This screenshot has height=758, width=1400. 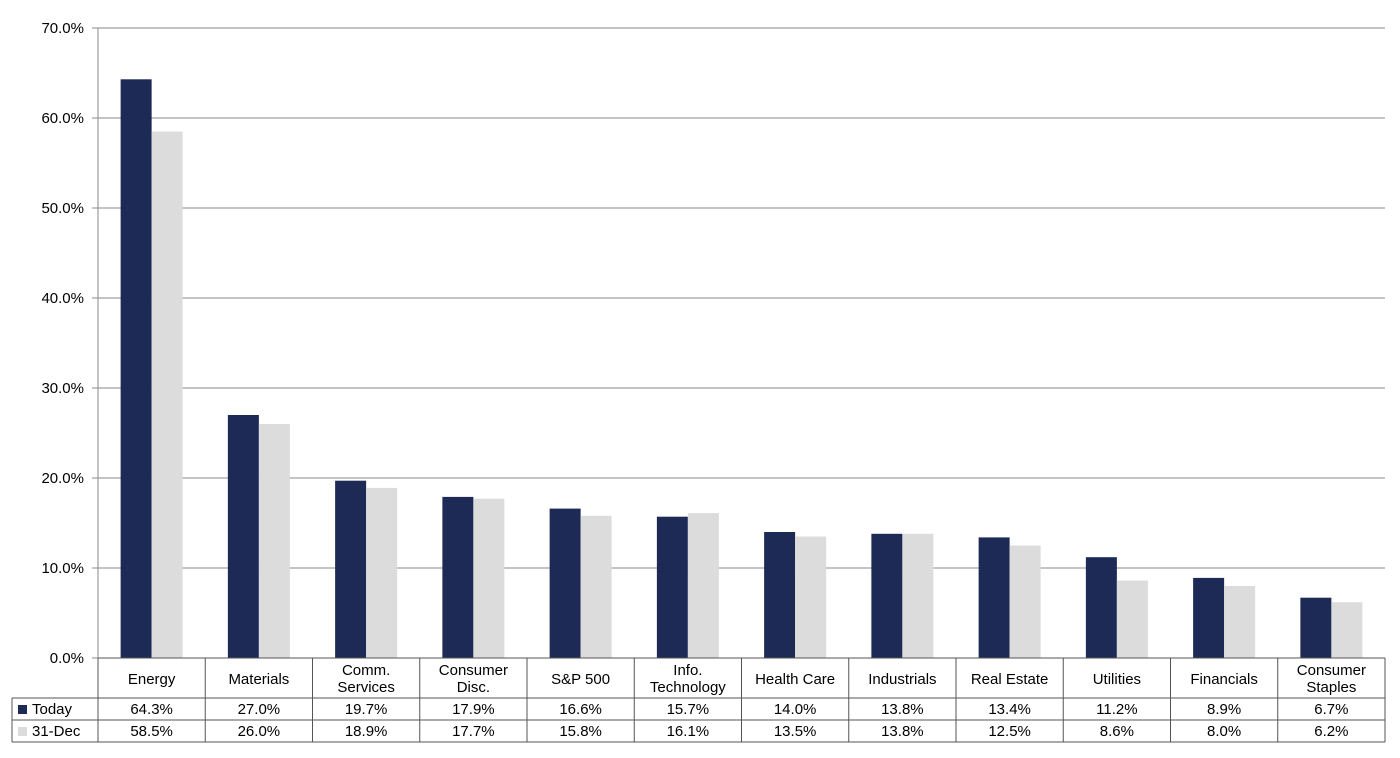 What do you see at coordinates (687, 670) in the screenshot?
I see `x-category-label-line: Info.` at bounding box center [687, 670].